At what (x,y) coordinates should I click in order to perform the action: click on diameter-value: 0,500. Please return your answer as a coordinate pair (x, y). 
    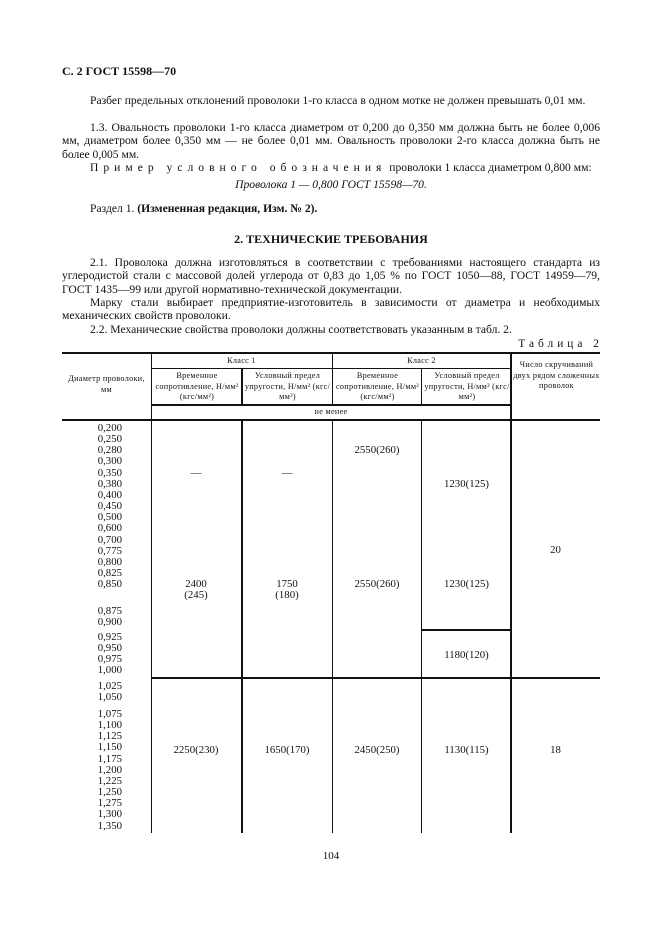
    Looking at the image, I should click on (109, 517).